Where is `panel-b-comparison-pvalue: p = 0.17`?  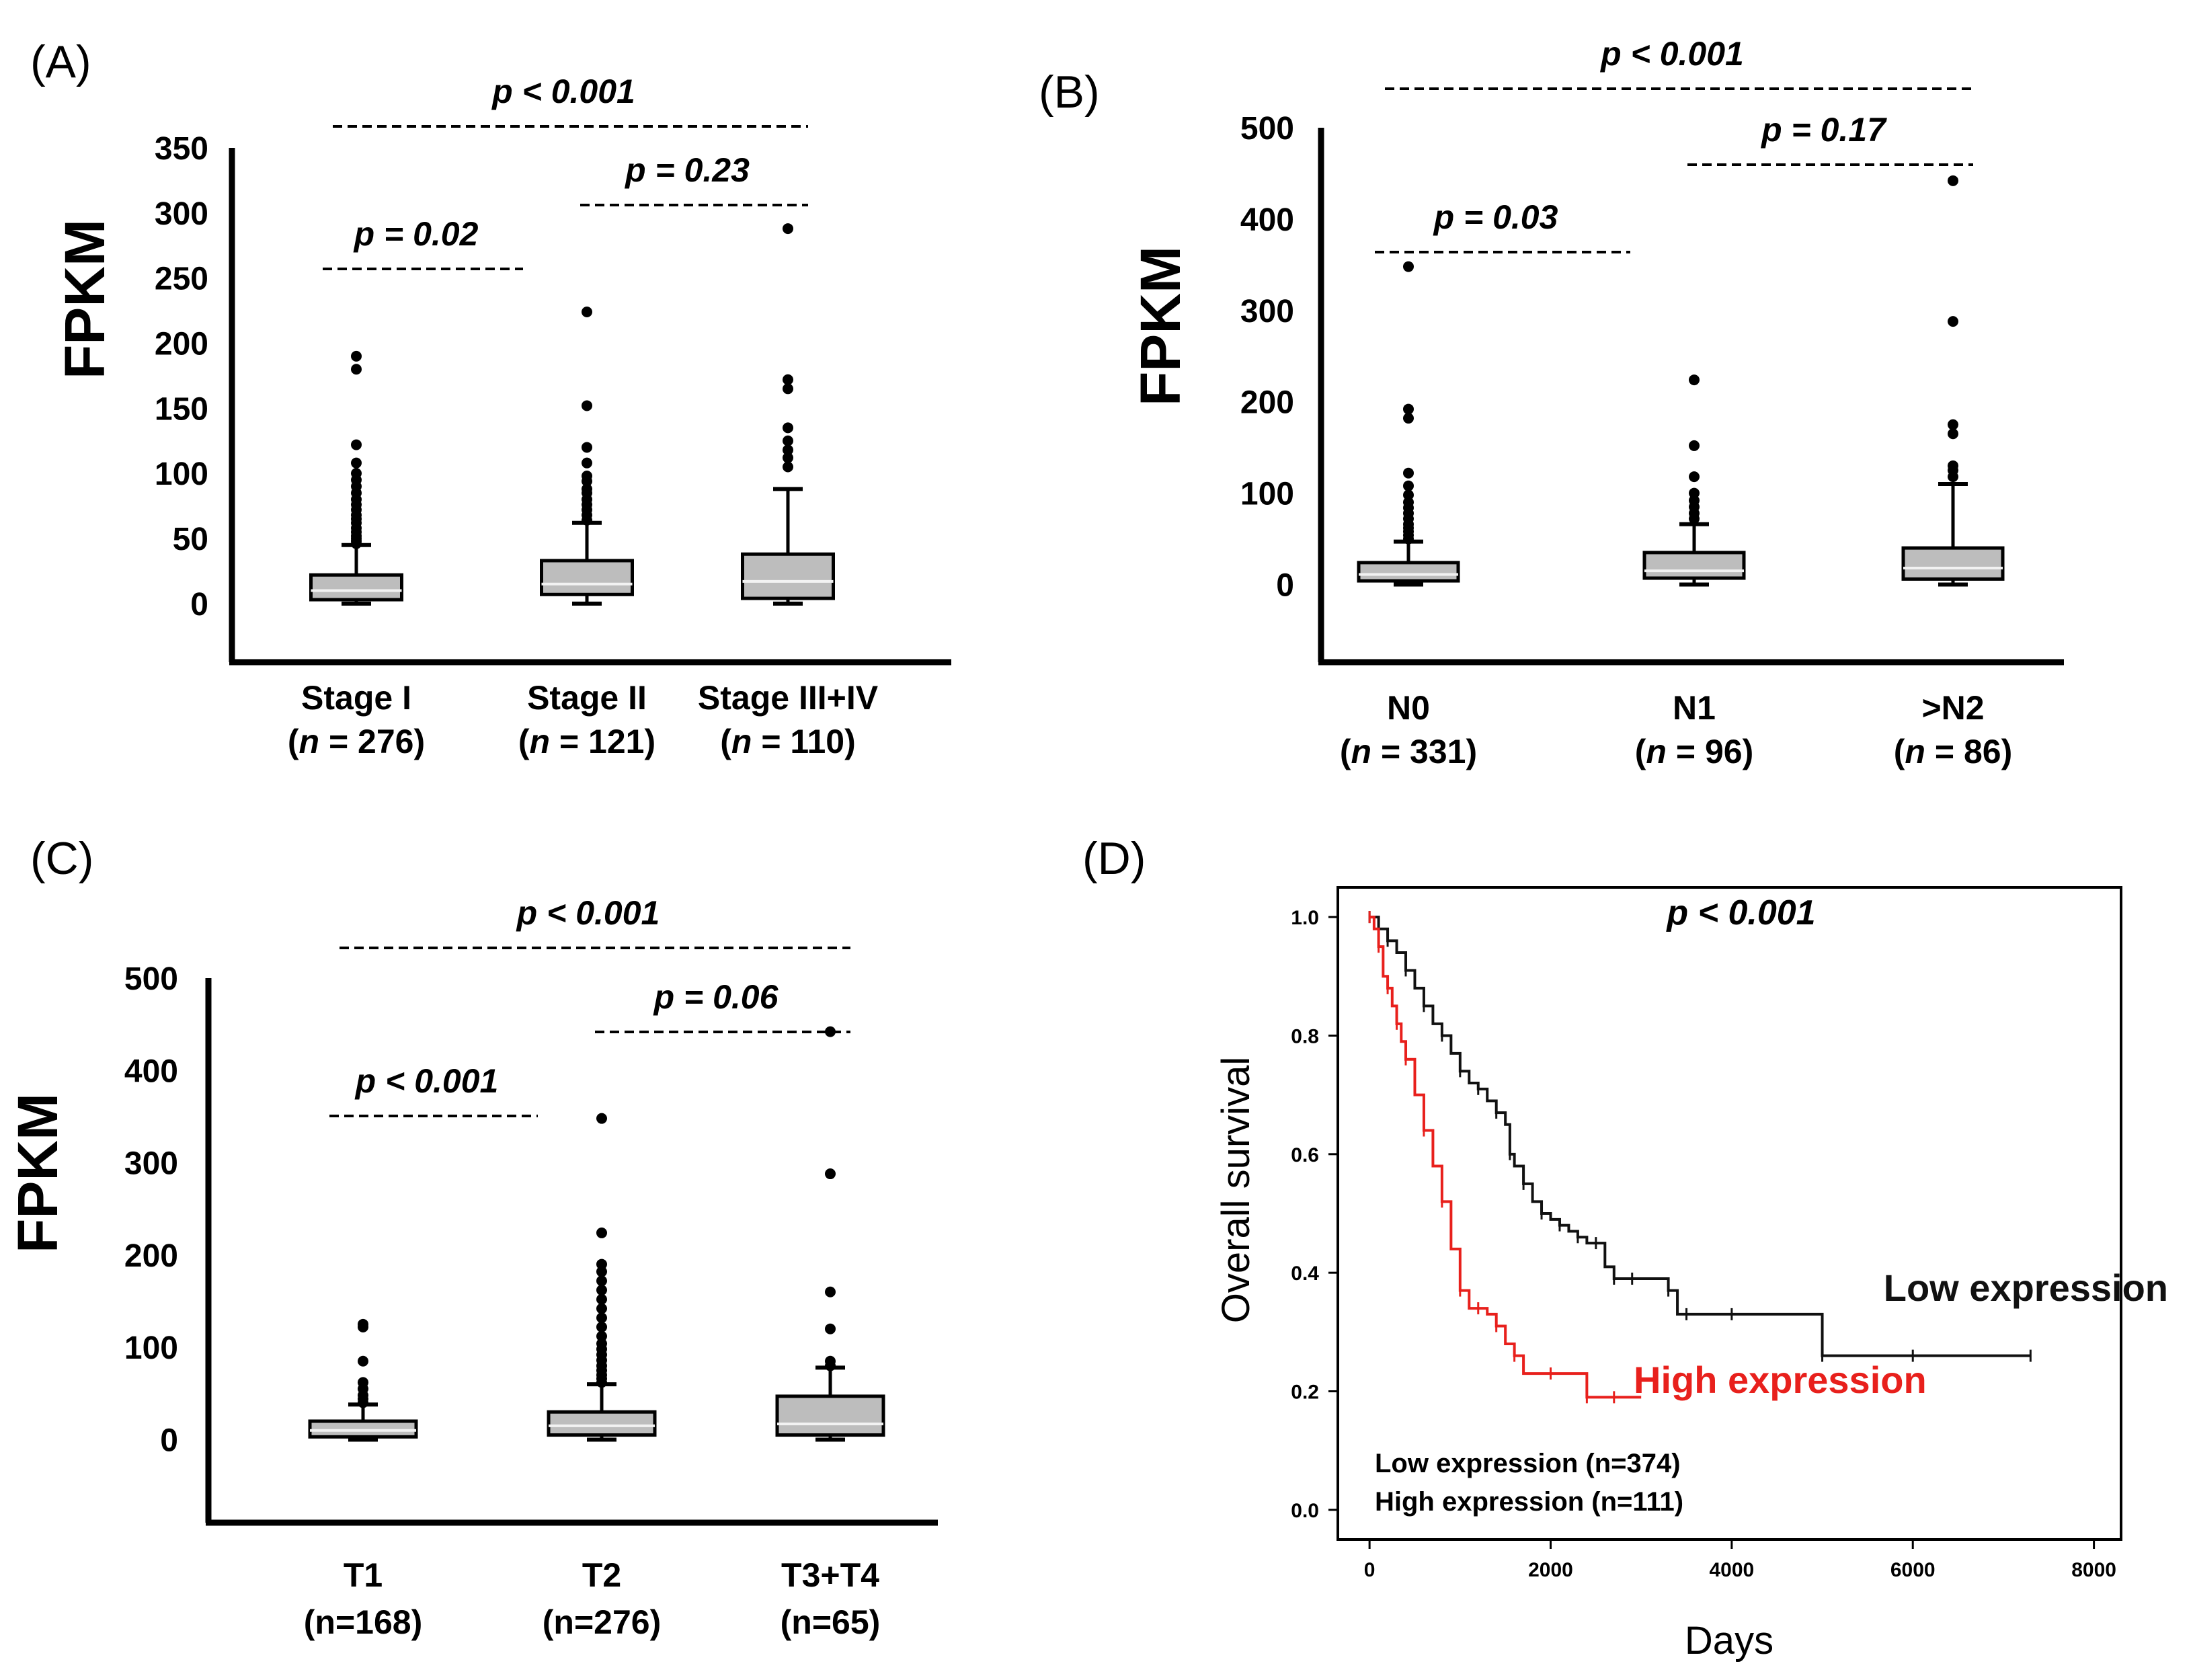 panel-b-comparison-pvalue: p = 0.17 is located at coordinates (1823, 130).